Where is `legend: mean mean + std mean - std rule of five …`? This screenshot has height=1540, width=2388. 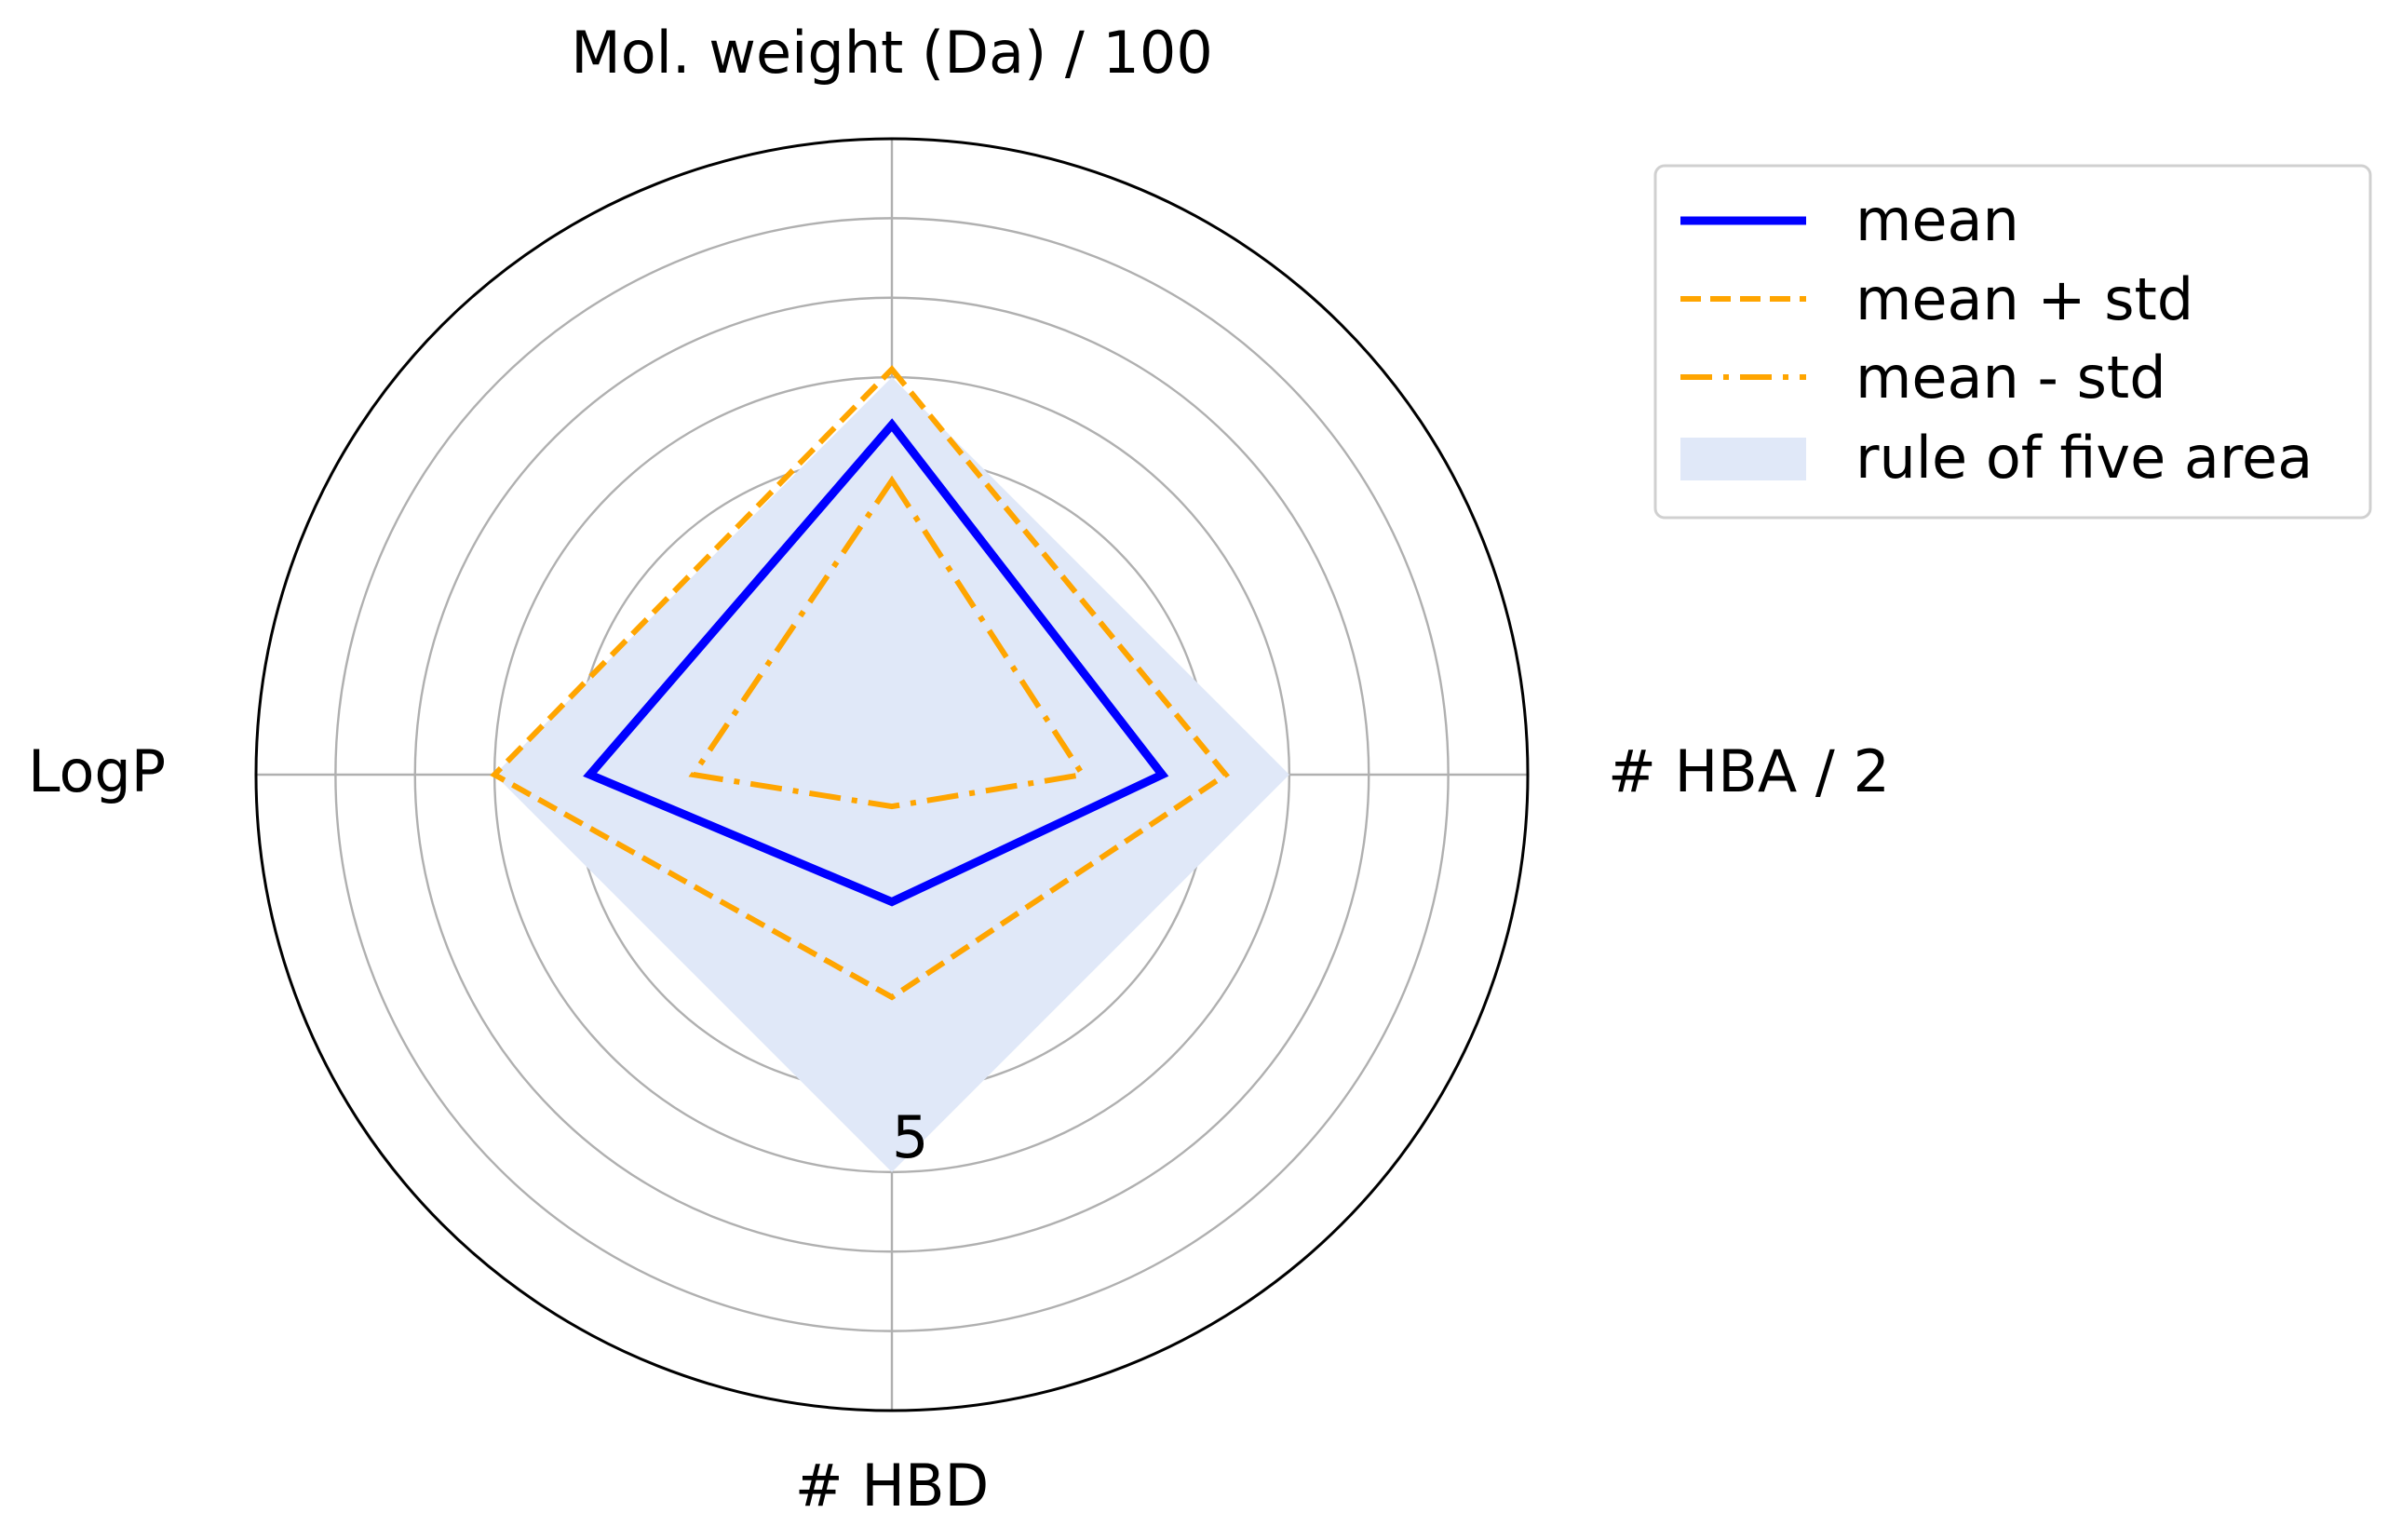
legend: mean mean + std mean - std rule of five … is located at coordinates (2012, 342).